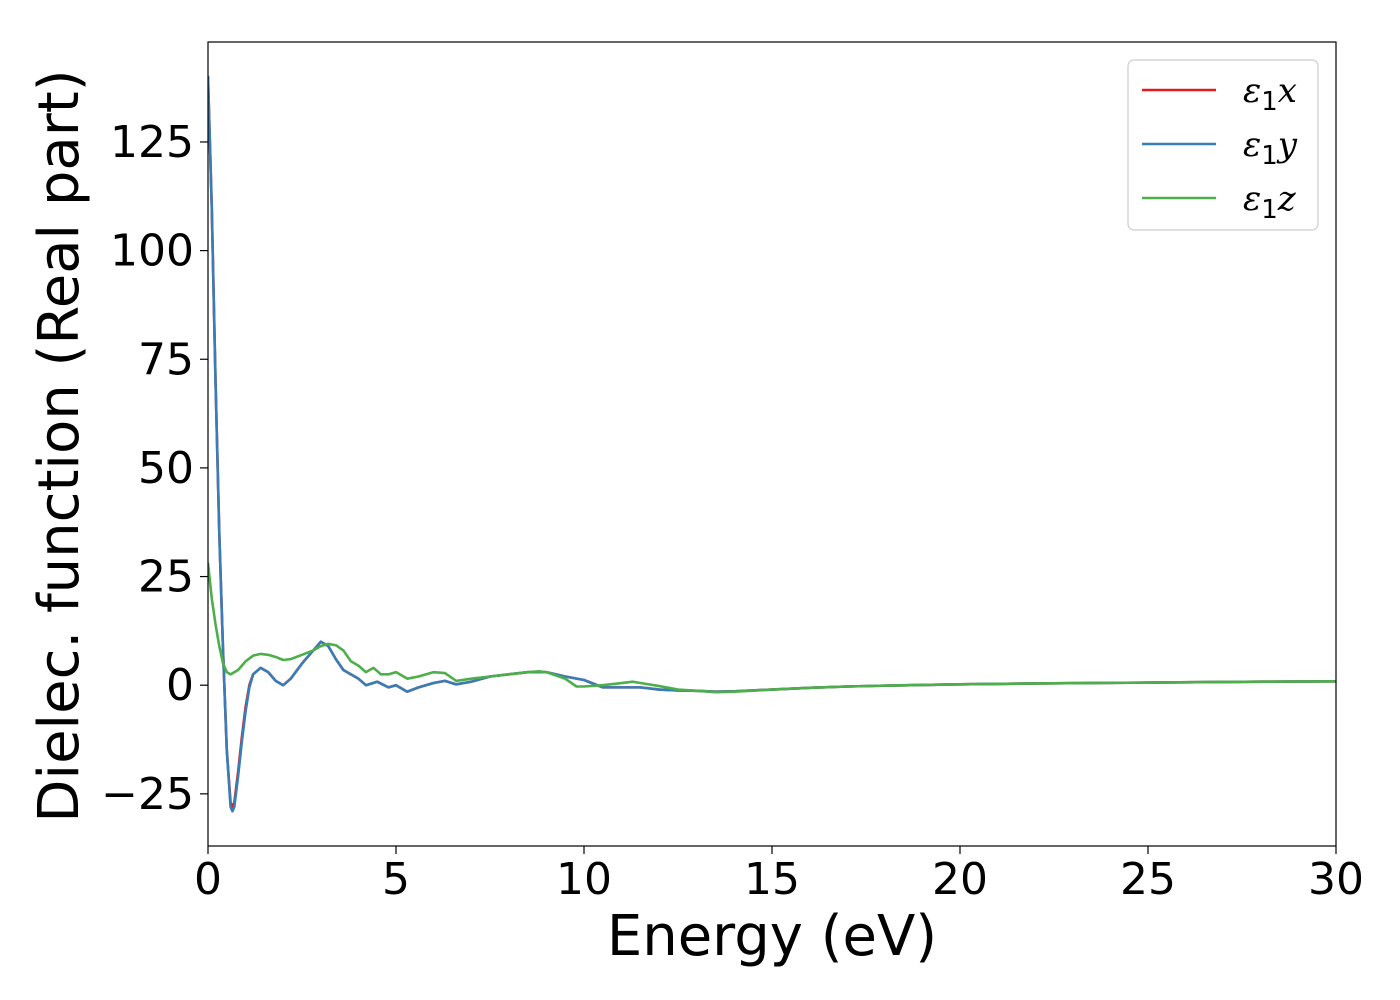 The height and width of the screenshot is (1000, 1400). I want to click on y-tick-label: 0, so click(180, 685).